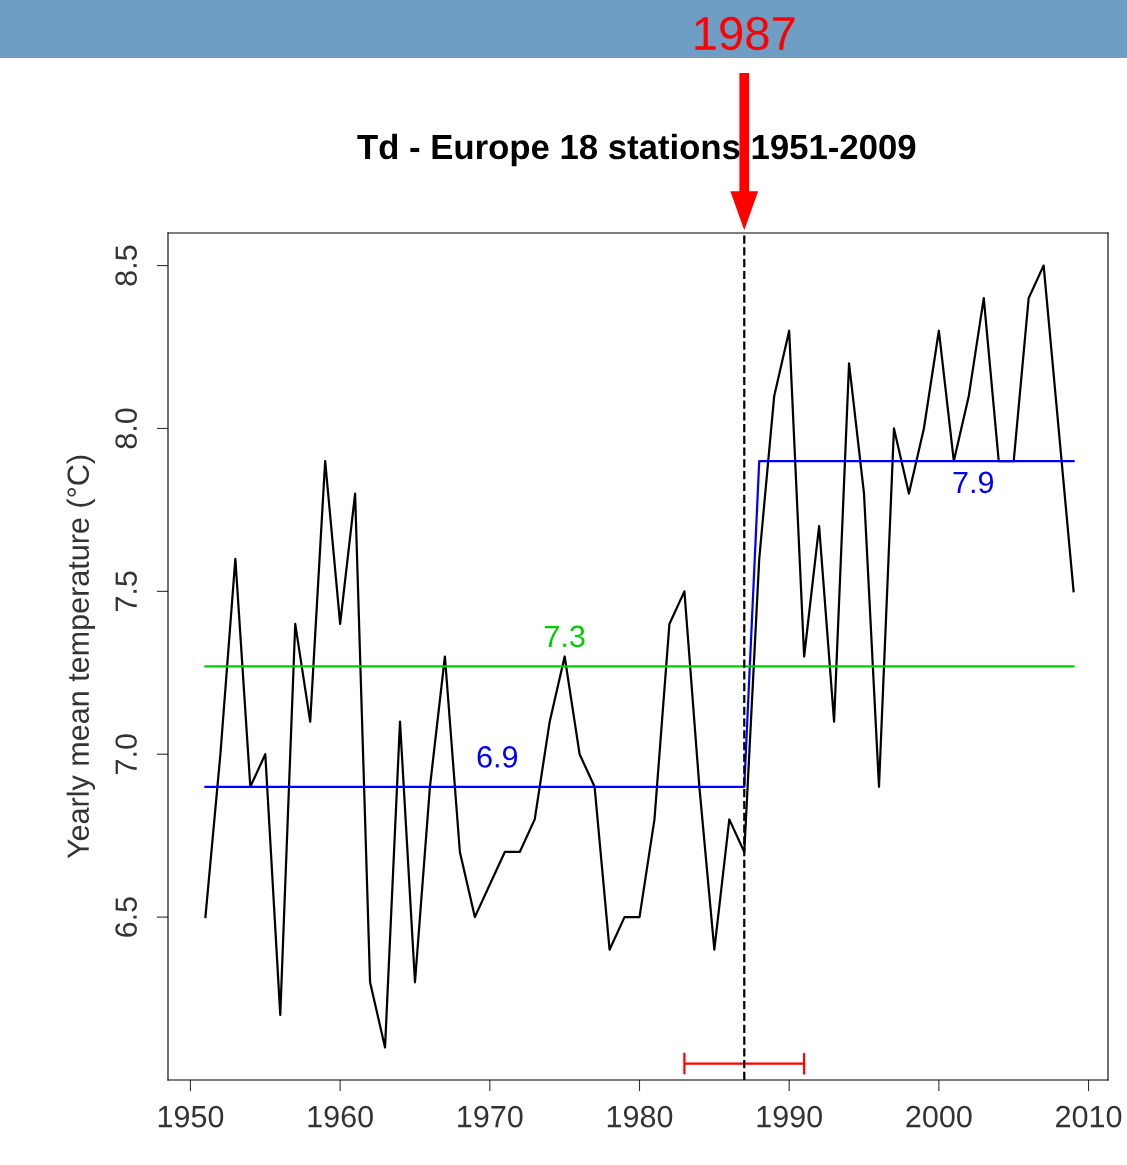 The image size is (1127, 1165). I want to click on x-tick-label: 1990, so click(789, 1116).